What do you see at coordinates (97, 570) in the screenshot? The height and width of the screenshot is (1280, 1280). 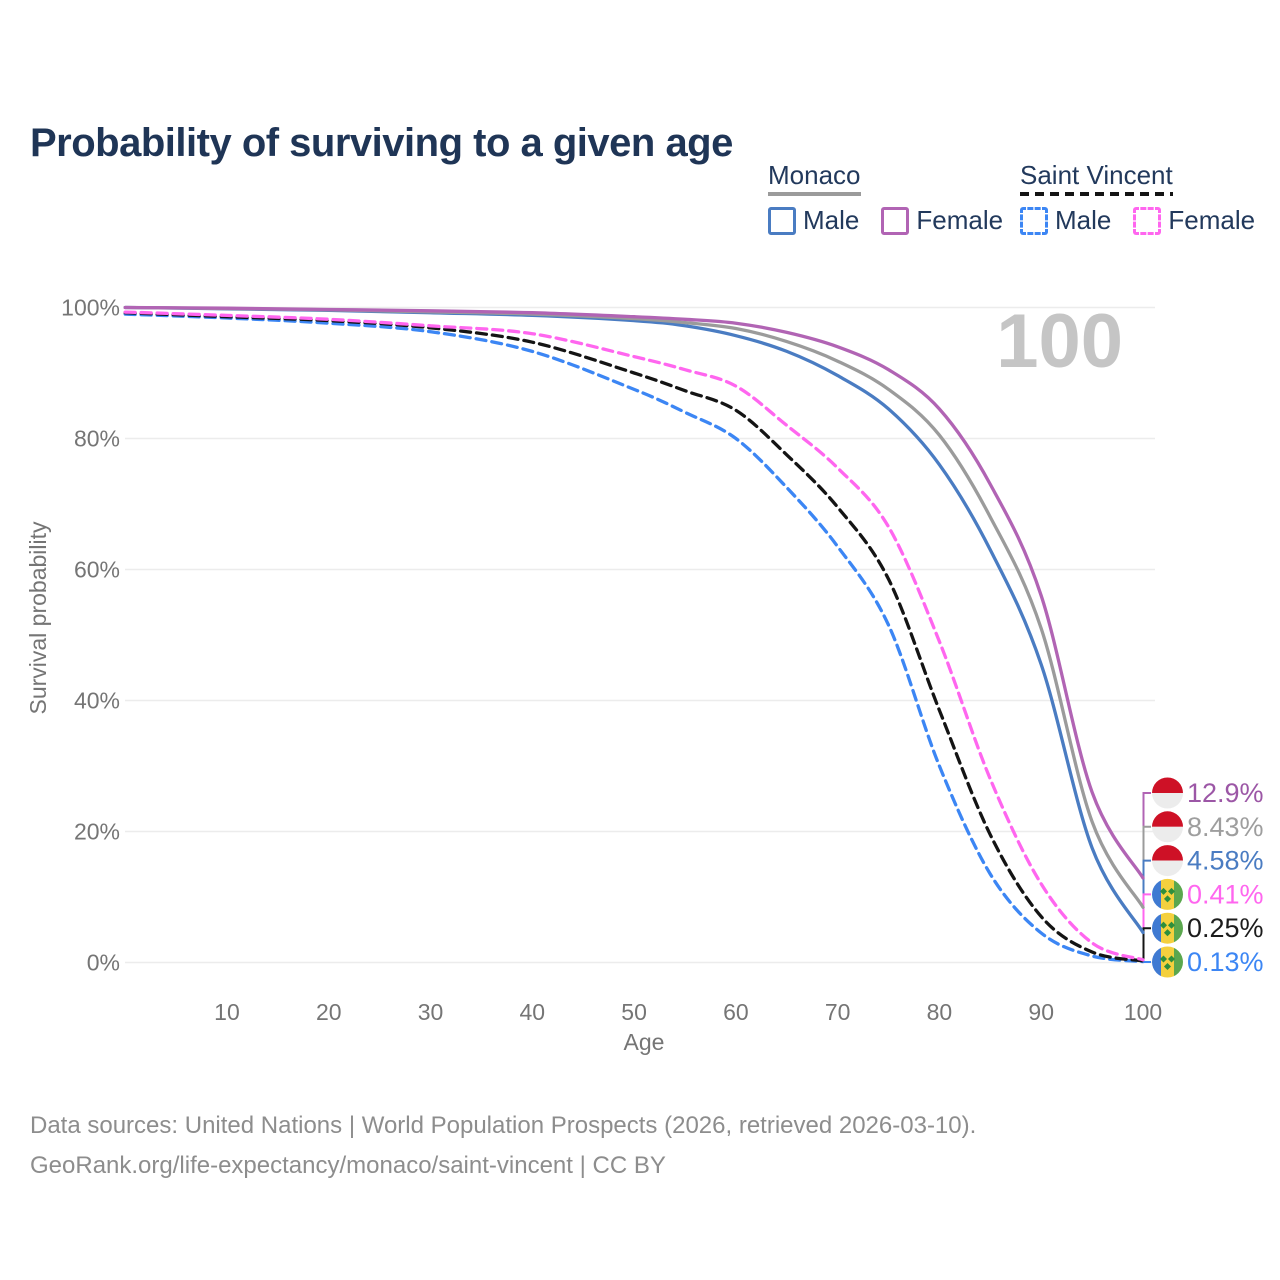 I see `y-tick-label: 60%` at bounding box center [97, 570].